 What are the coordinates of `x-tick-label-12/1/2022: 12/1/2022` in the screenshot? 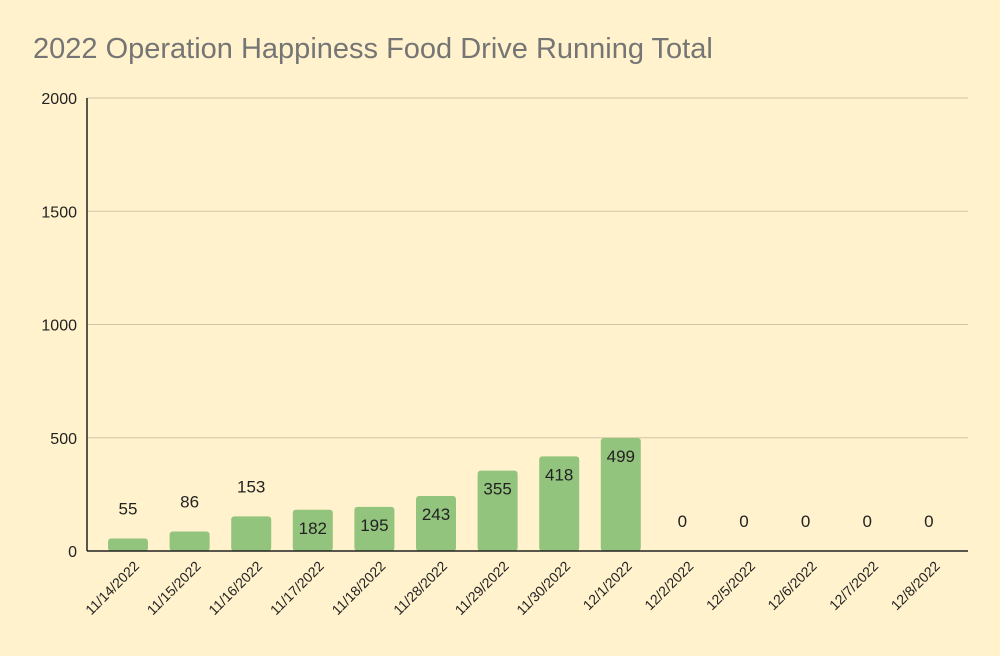 It's located at (608, 586).